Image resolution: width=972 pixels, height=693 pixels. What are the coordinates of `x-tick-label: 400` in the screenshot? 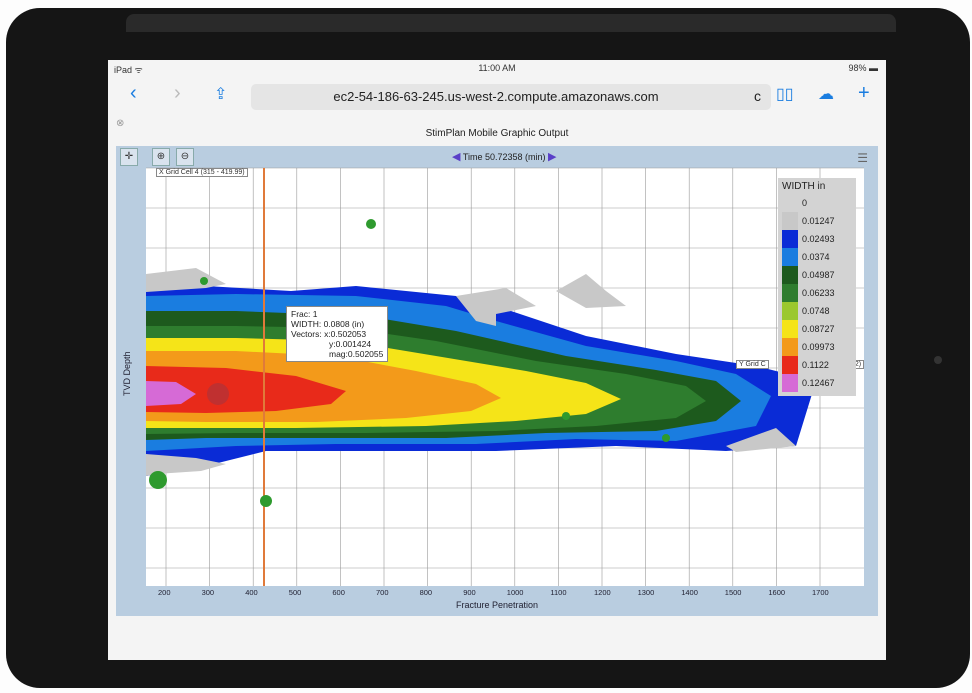 It's located at (251, 592).